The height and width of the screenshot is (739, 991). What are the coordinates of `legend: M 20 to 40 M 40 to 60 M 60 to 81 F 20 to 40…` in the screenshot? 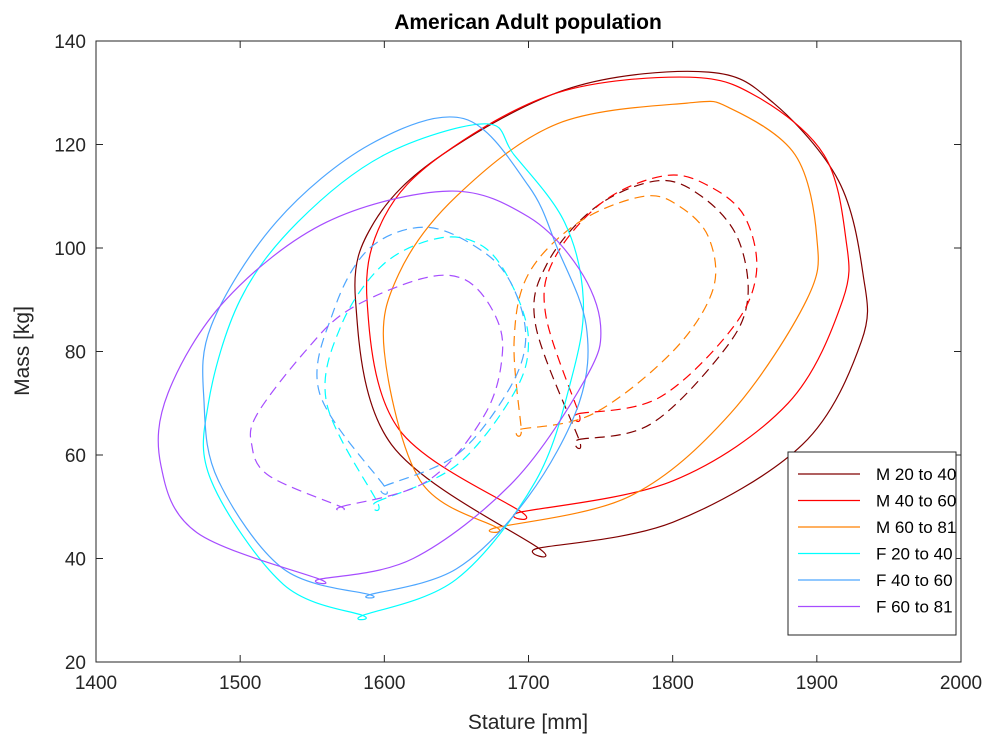 It's located at (872, 543).